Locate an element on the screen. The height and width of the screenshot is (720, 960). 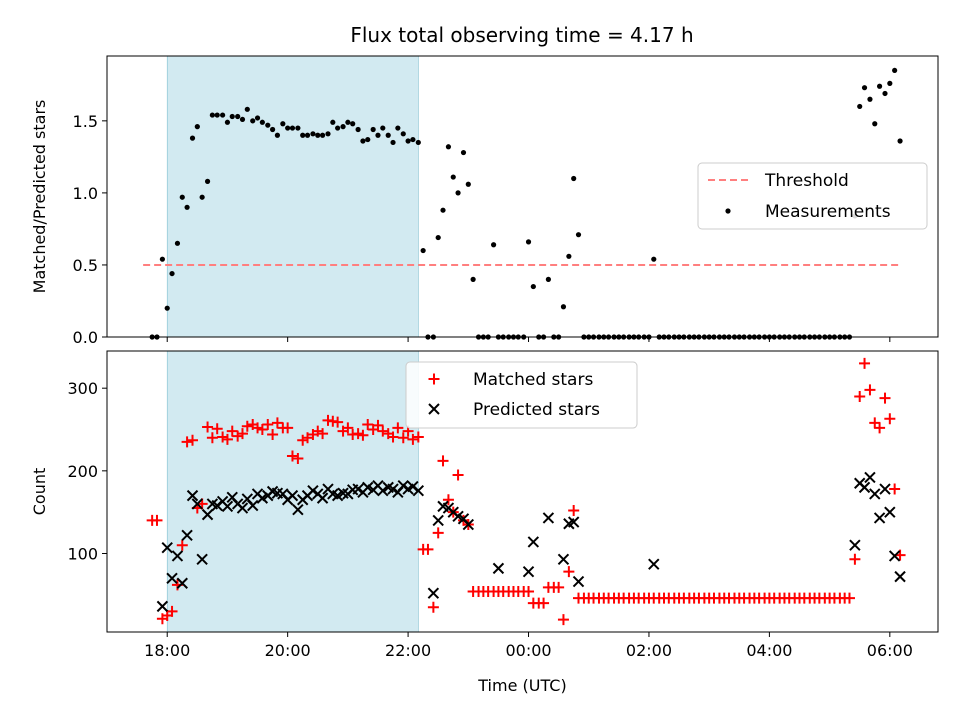
legend-box is located at coordinates (812, 196).